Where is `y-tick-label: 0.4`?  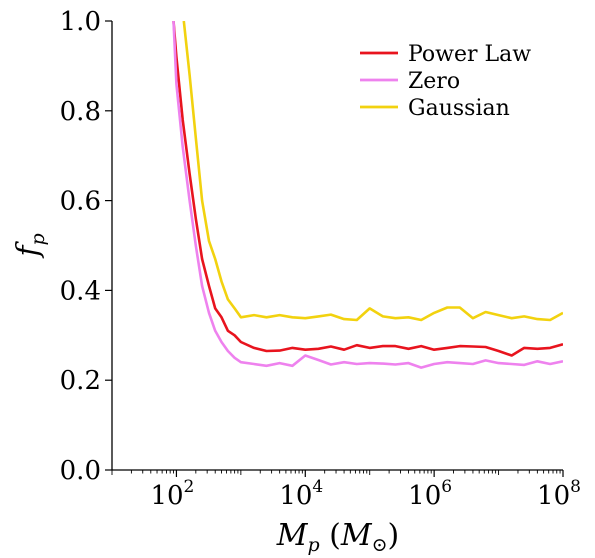
y-tick-label: 0.4 is located at coordinates (80, 291).